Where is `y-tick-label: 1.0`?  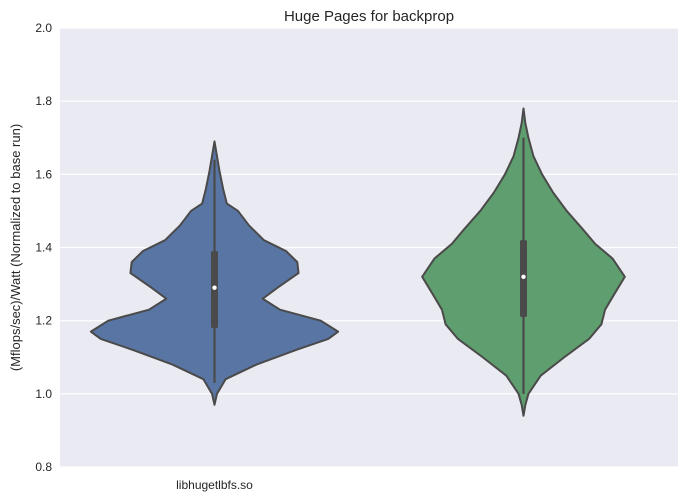 y-tick-label: 1.0 is located at coordinates (43, 394).